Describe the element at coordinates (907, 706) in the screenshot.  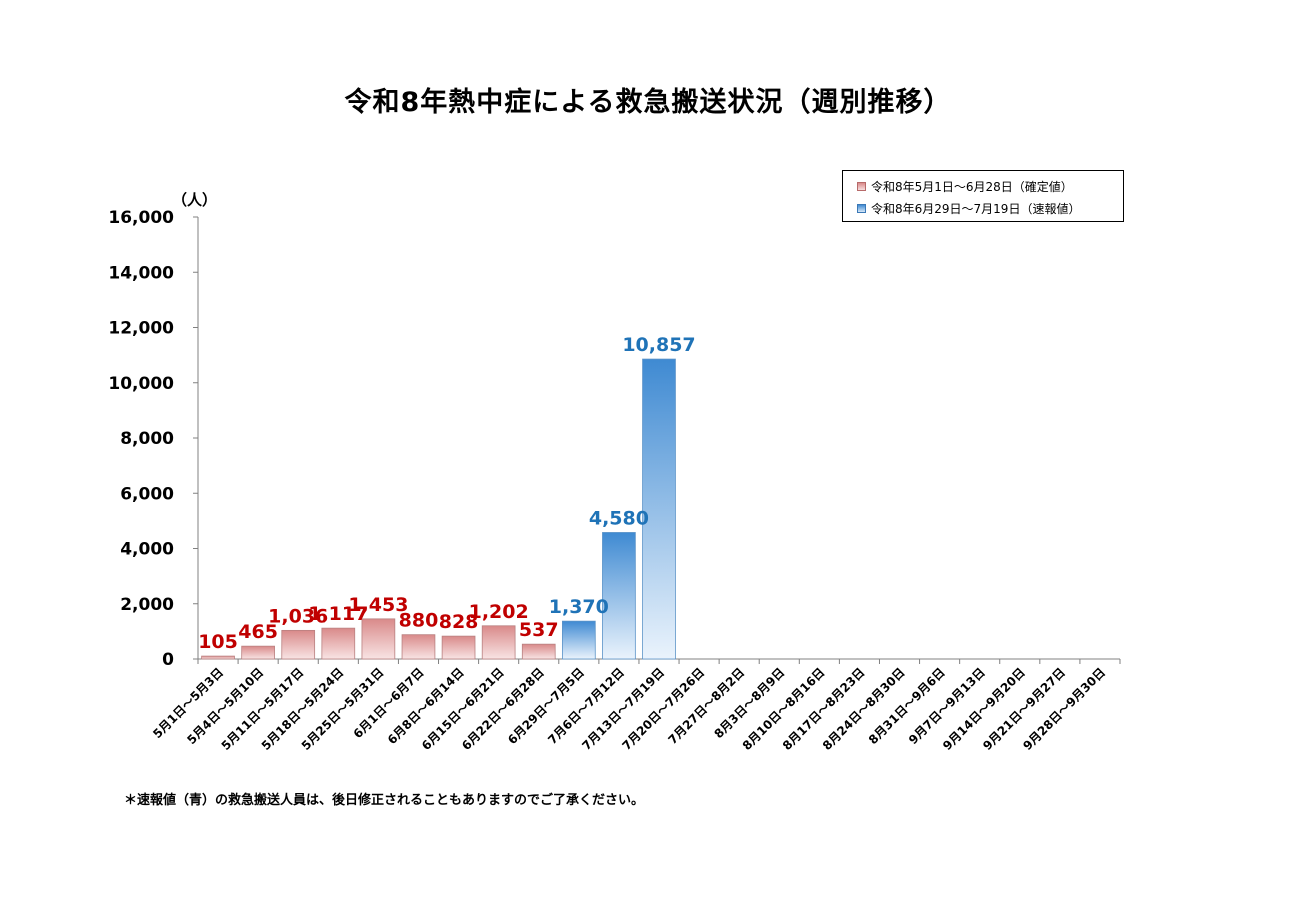
I see `x-tick-label: 8月31日～9月6日` at that location.